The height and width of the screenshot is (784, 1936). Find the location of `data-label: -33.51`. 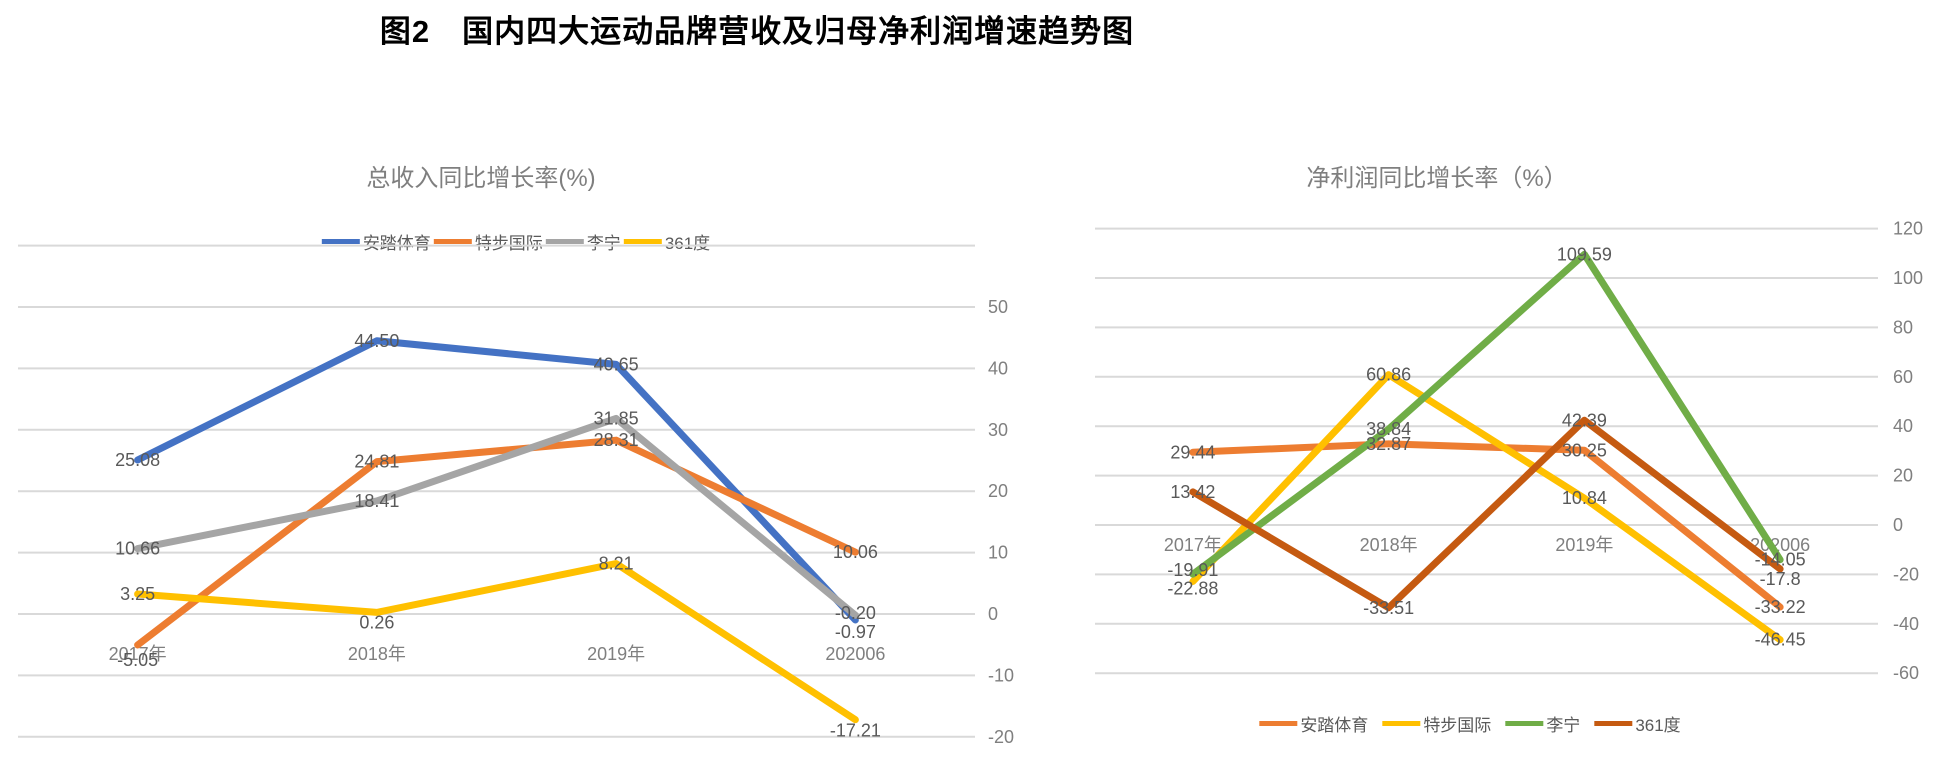

data-label: -33.51 is located at coordinates (1388, 608).